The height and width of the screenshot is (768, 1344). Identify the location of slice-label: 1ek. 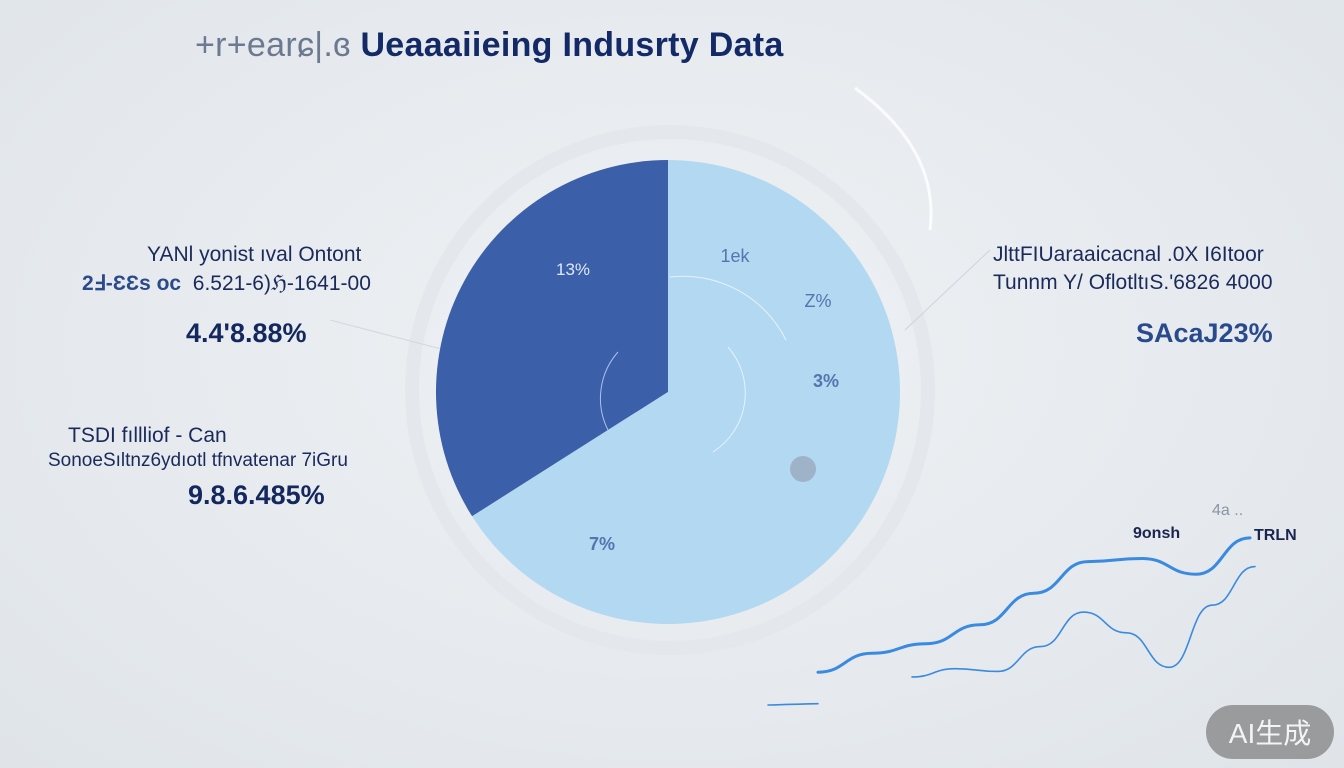
(735, 256).